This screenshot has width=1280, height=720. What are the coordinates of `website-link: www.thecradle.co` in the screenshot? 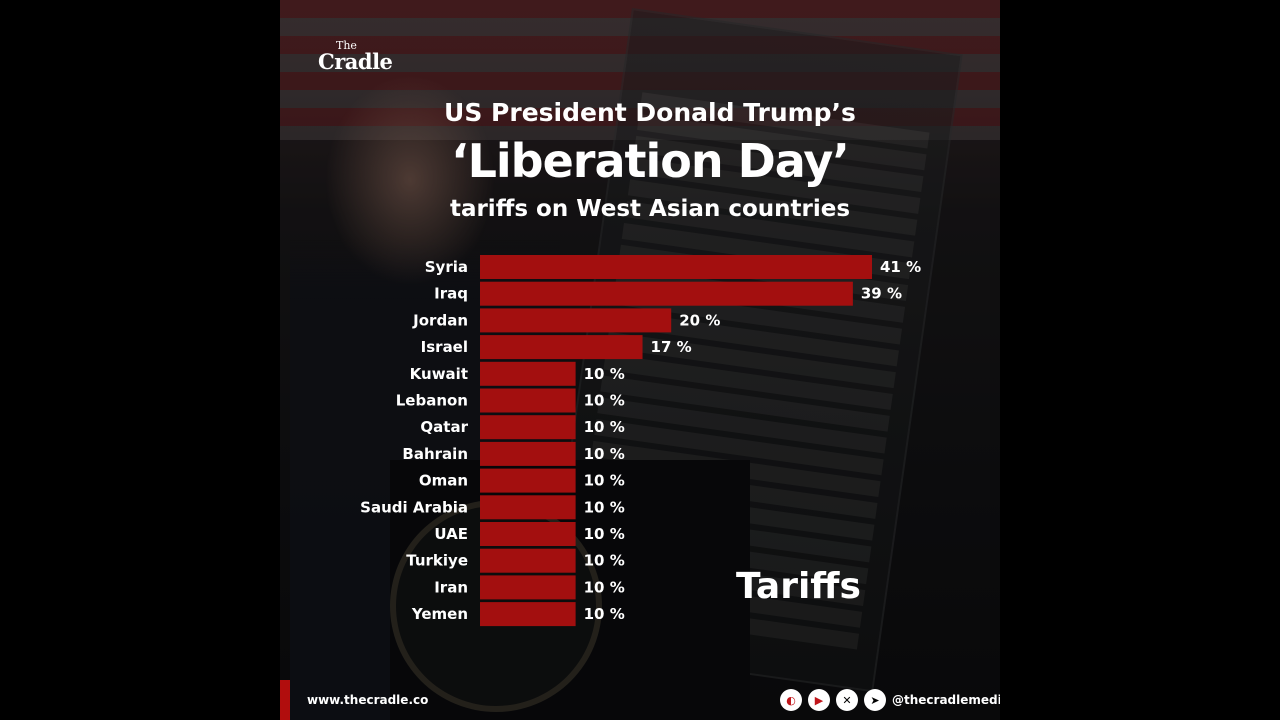 It's located at (368, 700).